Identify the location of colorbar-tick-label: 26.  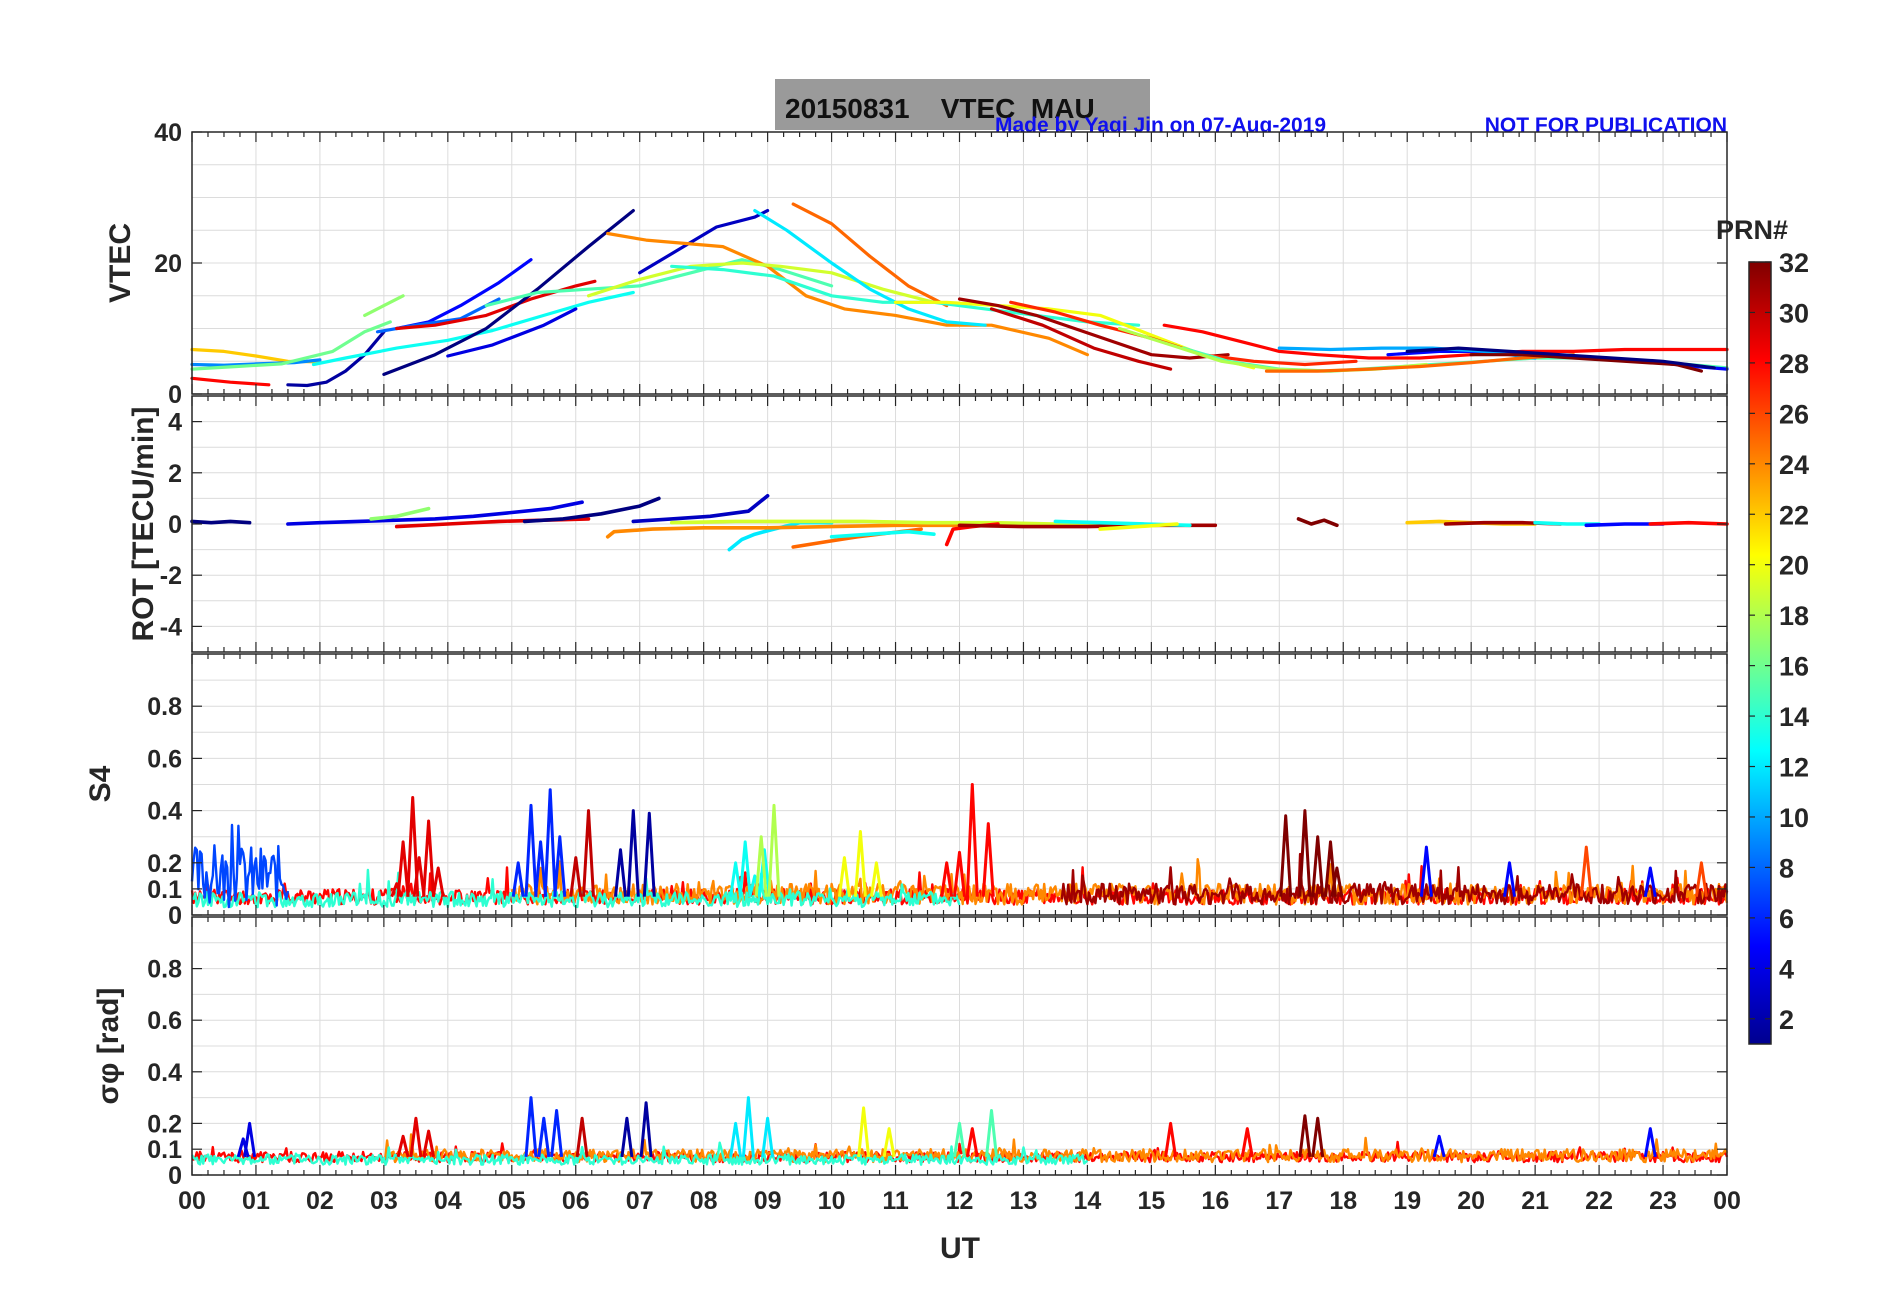
(1794, 414).